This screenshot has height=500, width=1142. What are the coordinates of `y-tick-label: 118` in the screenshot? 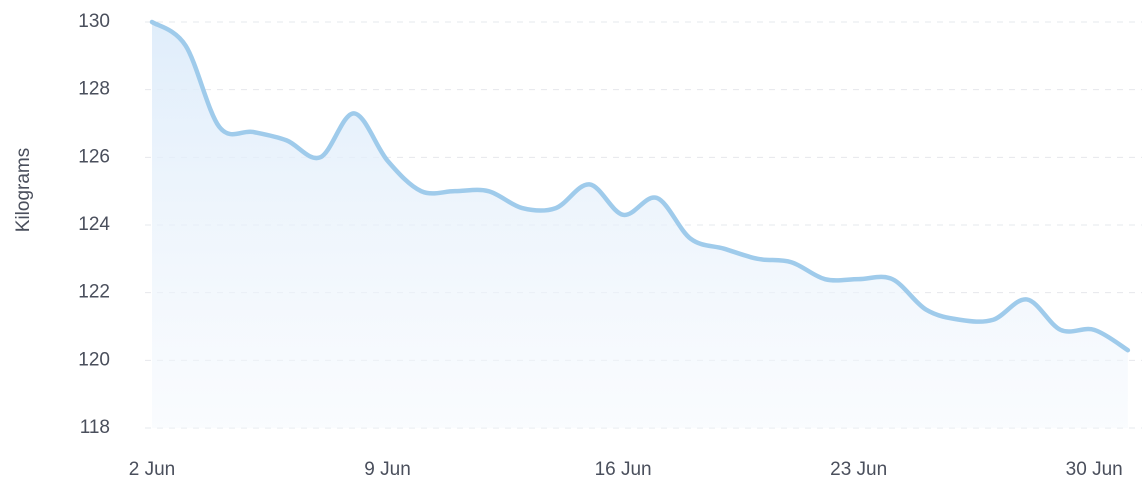 It's located at (95, 427).